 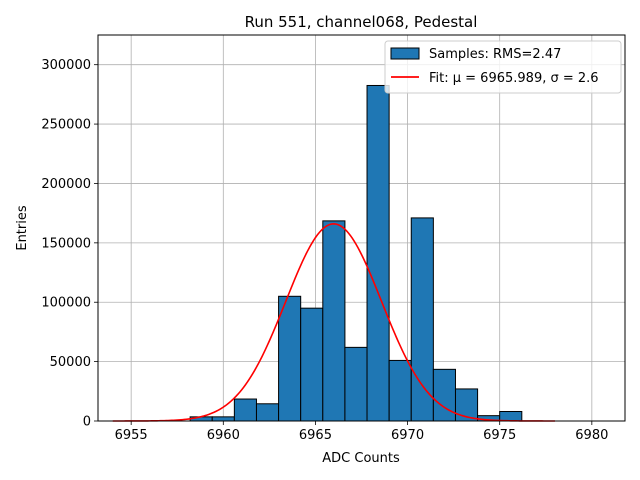 I want to click on x-tick-label: 6960, so click(x=223, y=435).